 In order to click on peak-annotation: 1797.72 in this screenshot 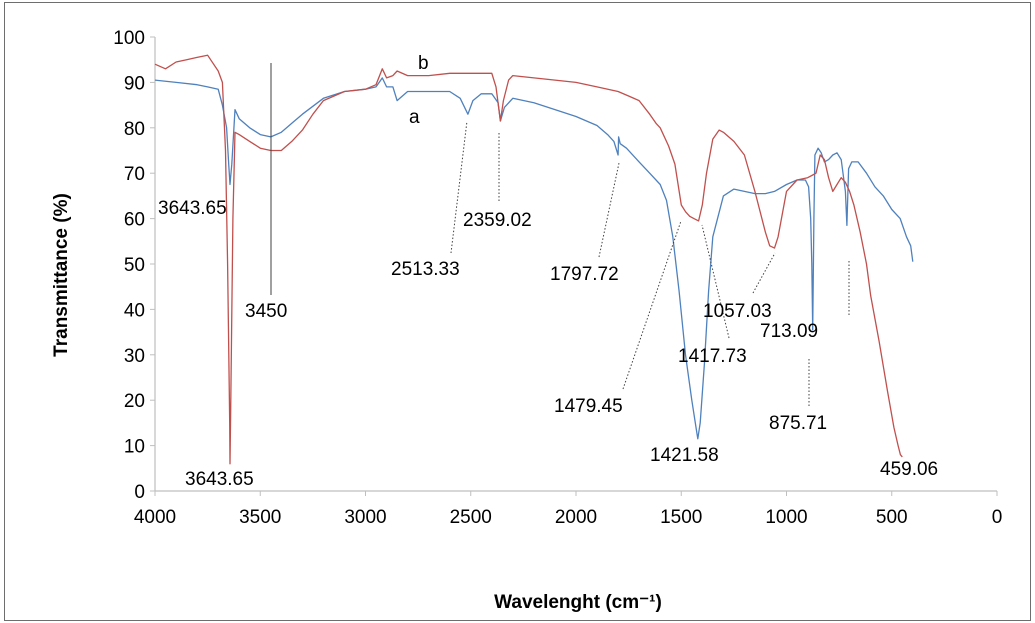, I will do `click(584, 274)`.